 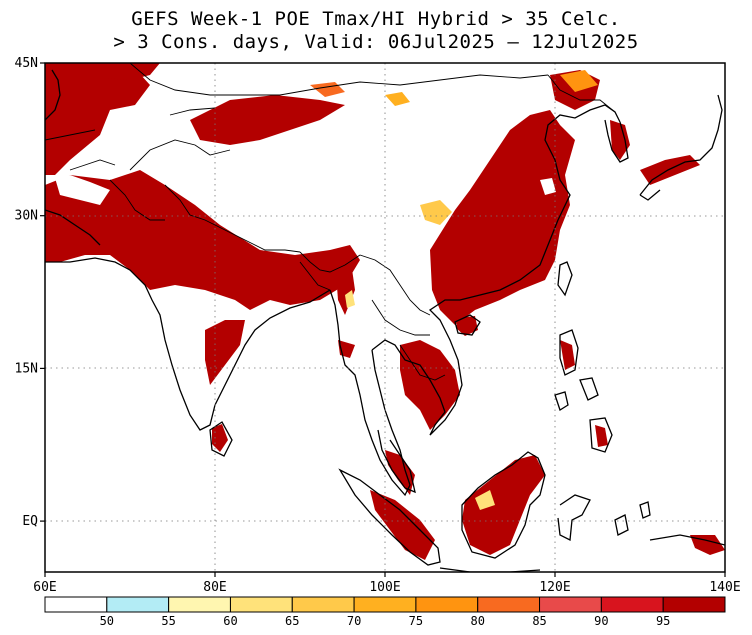 What do you see at coordinates (26, 216) in the screenshot?
I see `lat-tick-label: 30N` at bounding box center [26, 216].